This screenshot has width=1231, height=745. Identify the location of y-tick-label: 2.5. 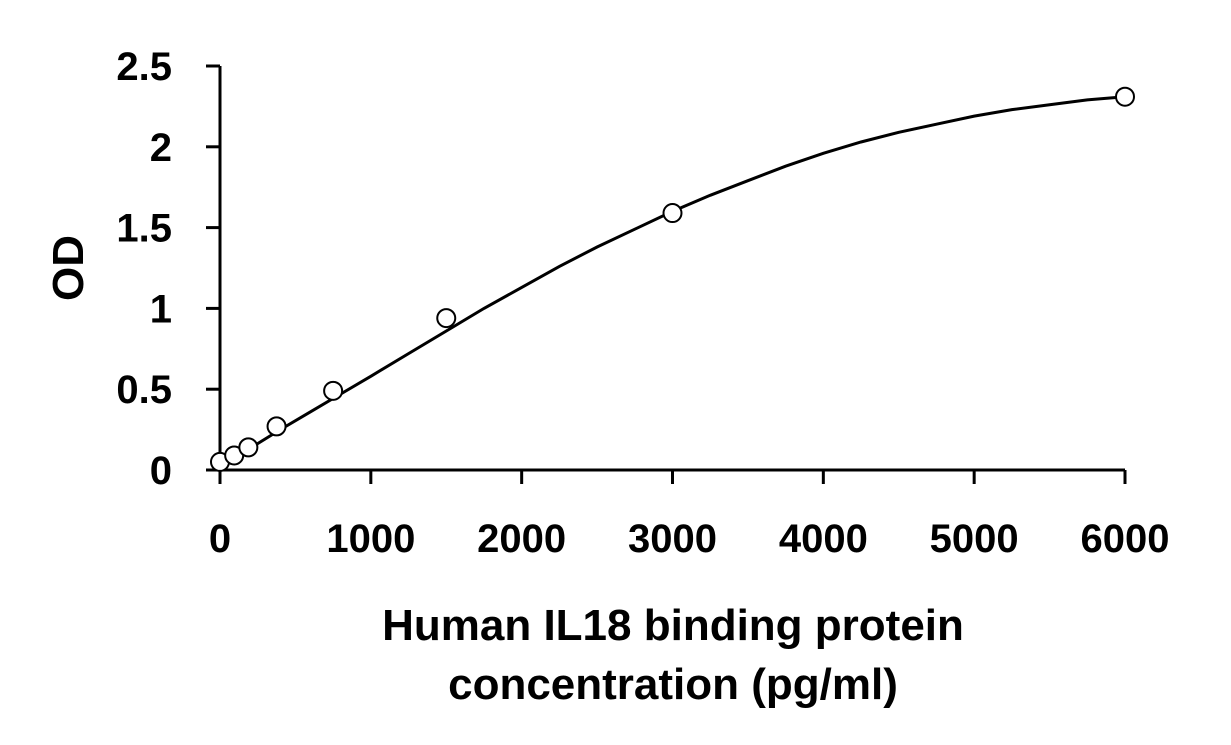
(144, 67).